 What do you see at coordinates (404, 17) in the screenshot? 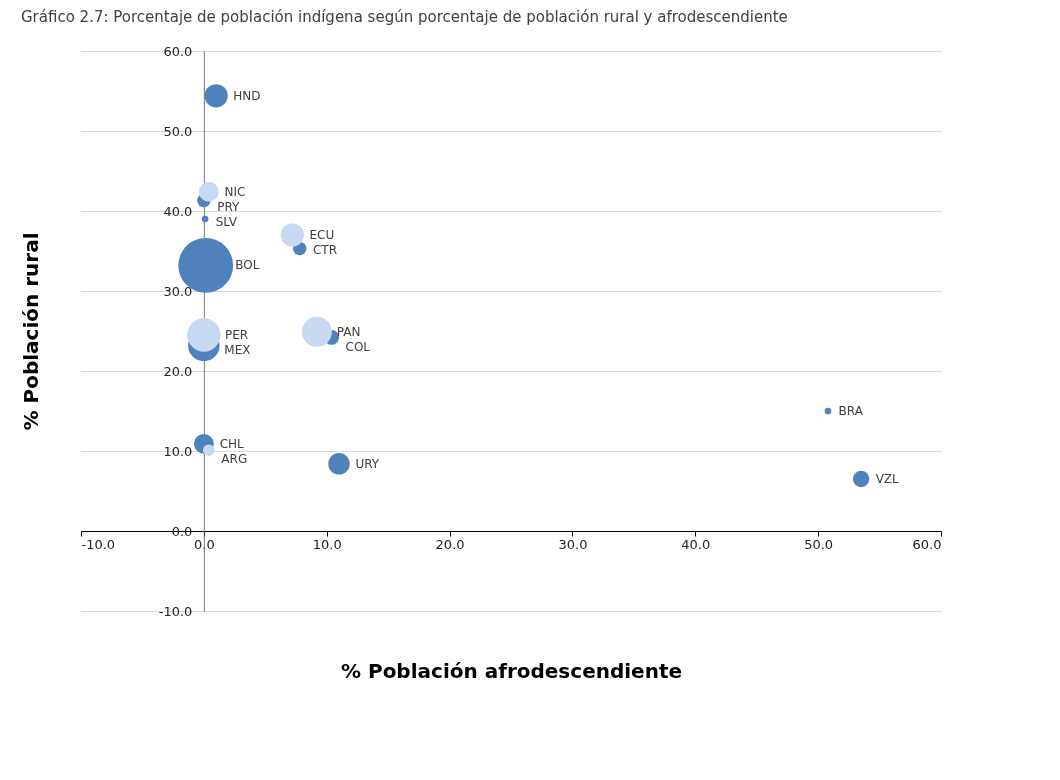
I see `chart-title: Gráfico 2.7: Porcentaje de población indígena según porcentaje de población rural y afrodescendiente` at bounding box center [404, 17].